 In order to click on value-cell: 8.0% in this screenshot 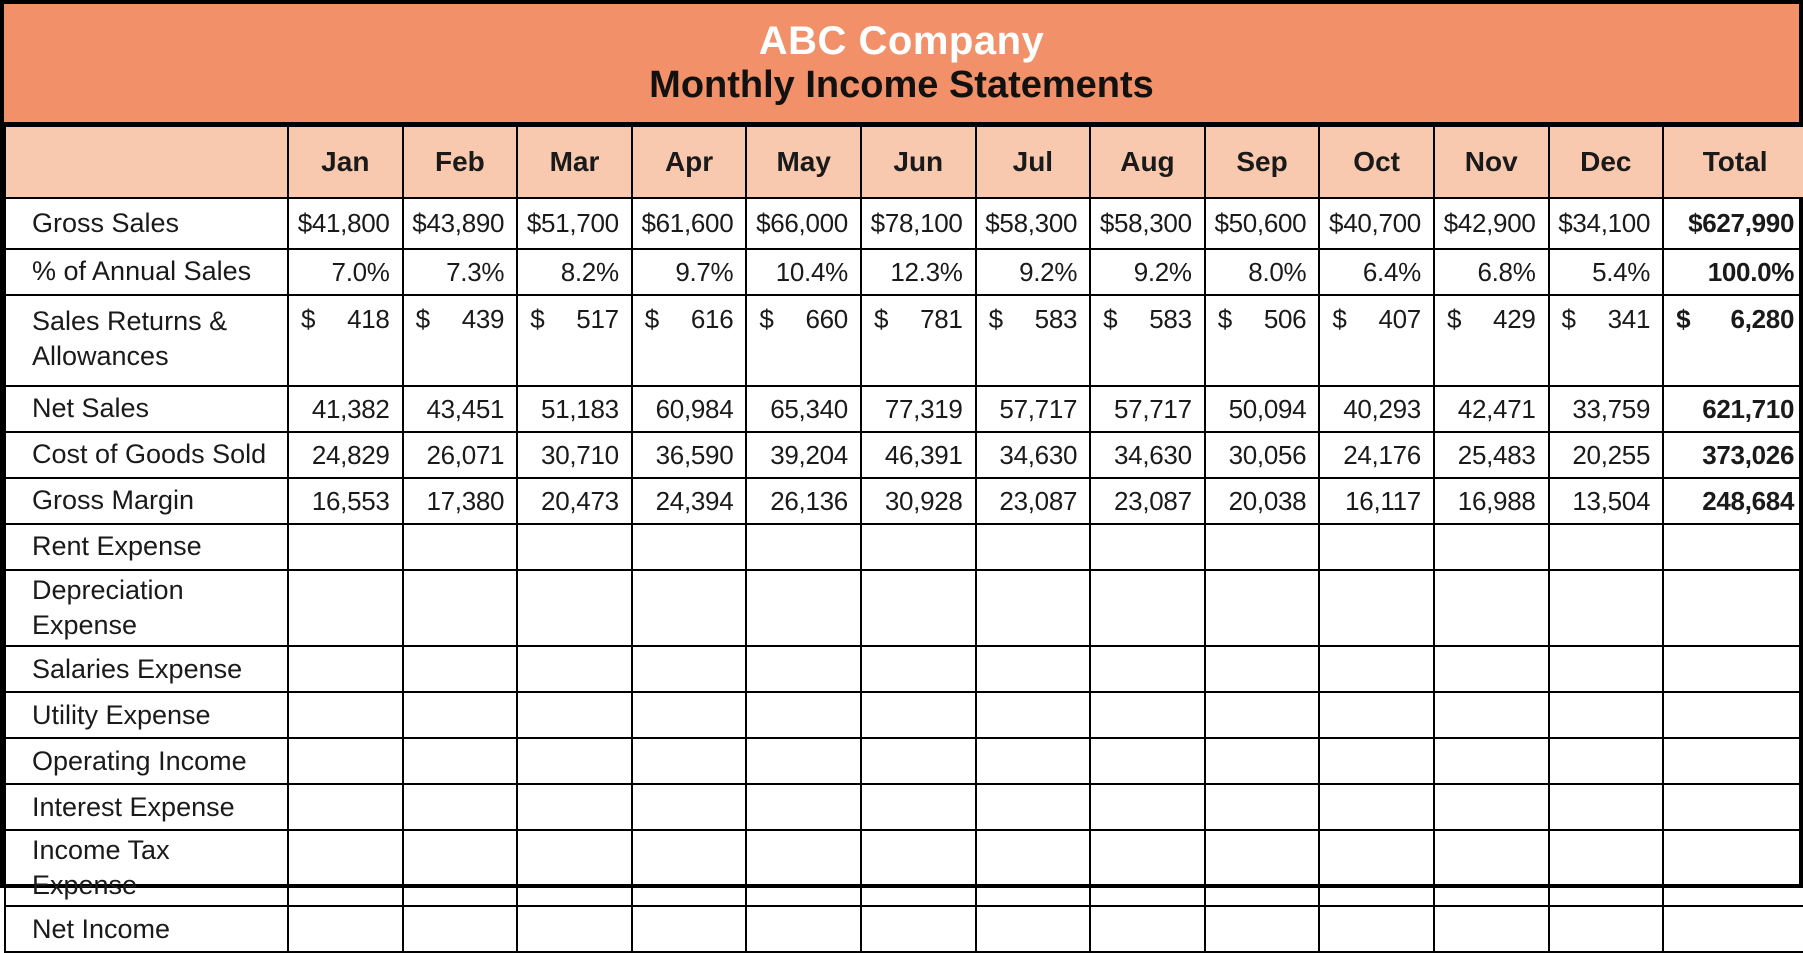, I will do `click(1262, 272)`.